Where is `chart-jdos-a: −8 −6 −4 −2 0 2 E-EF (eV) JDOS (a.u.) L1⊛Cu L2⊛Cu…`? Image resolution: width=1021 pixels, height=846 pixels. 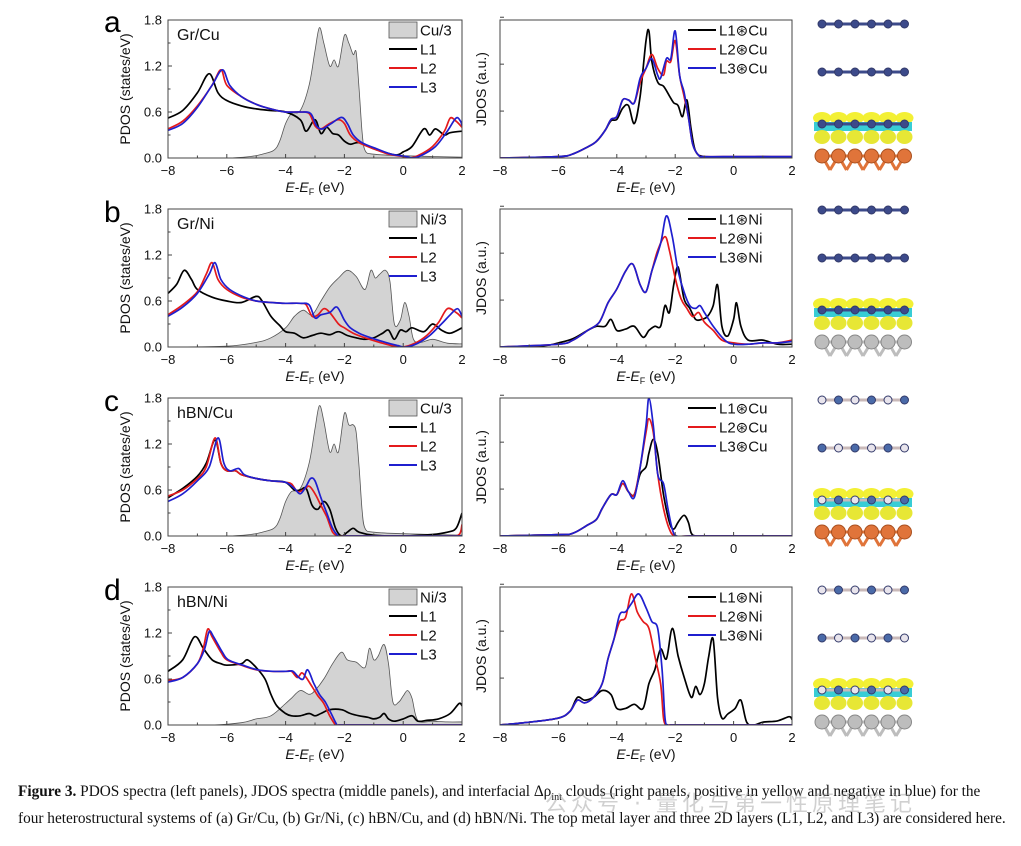 chart-jdos-a: −8 −6 −4 −2 0 2 E-EF (eV) JDOS (a.u.) L1⊛Cu L2⊛Cu… is located at coordinates (634, 106).